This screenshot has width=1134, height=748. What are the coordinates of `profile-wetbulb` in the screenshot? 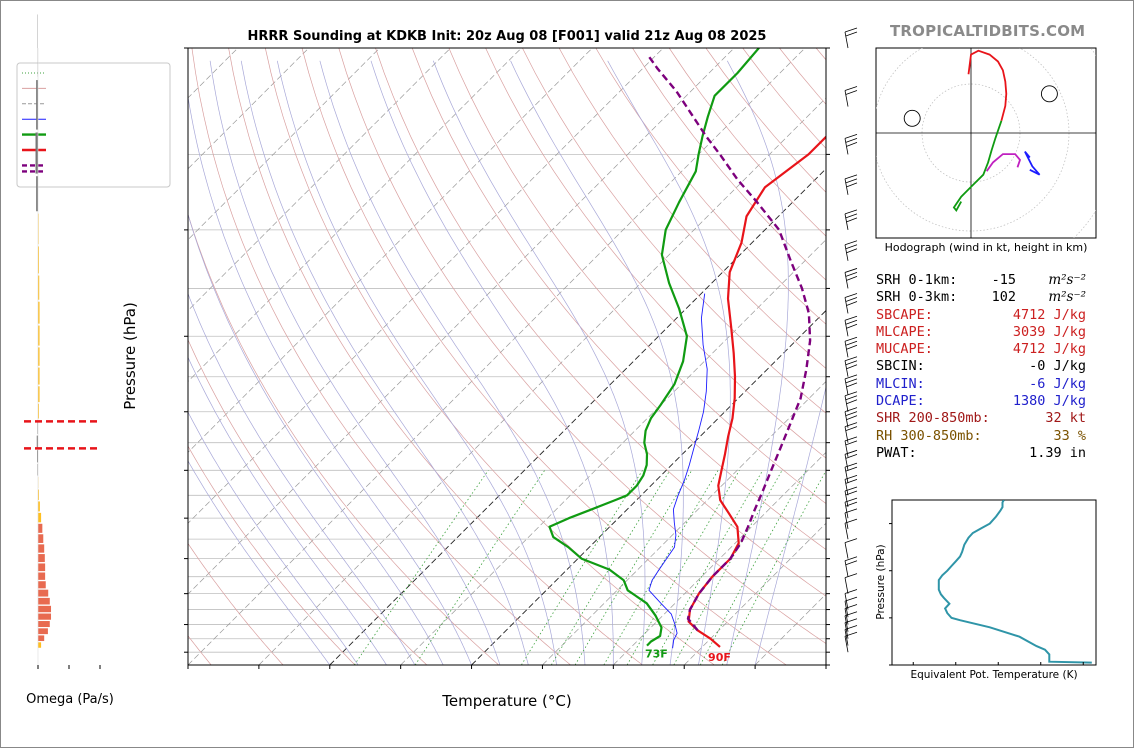 It's located at (678, 471).